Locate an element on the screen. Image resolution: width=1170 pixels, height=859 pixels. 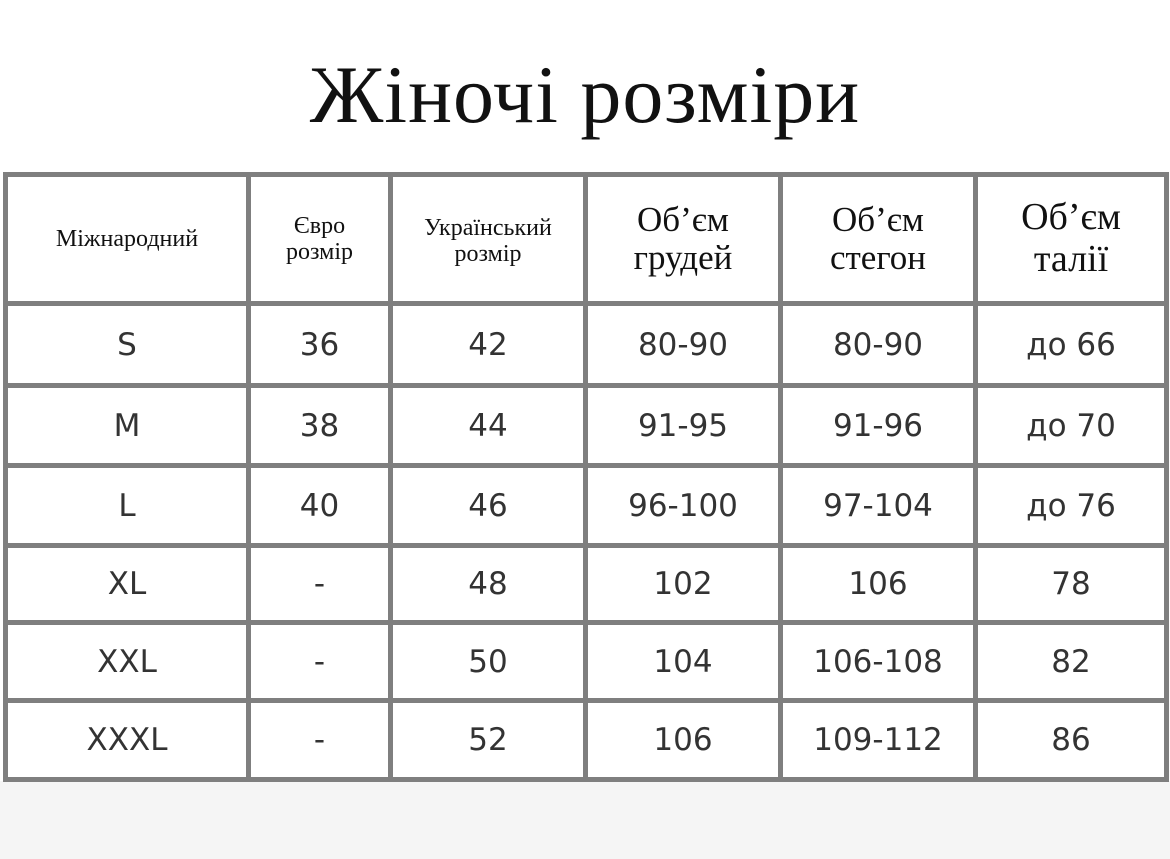
header-bust: Об’єм грудей is located at coordinates (683, 239).